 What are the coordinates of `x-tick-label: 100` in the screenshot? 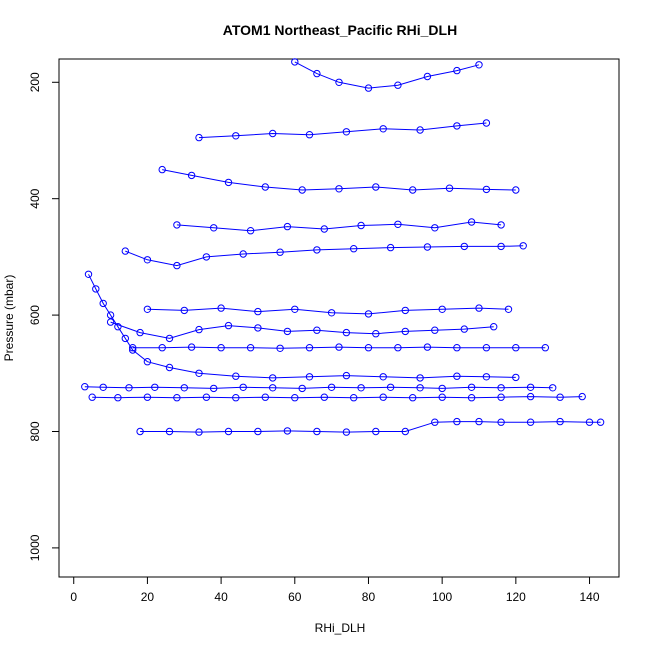 It's located at (442, 597).